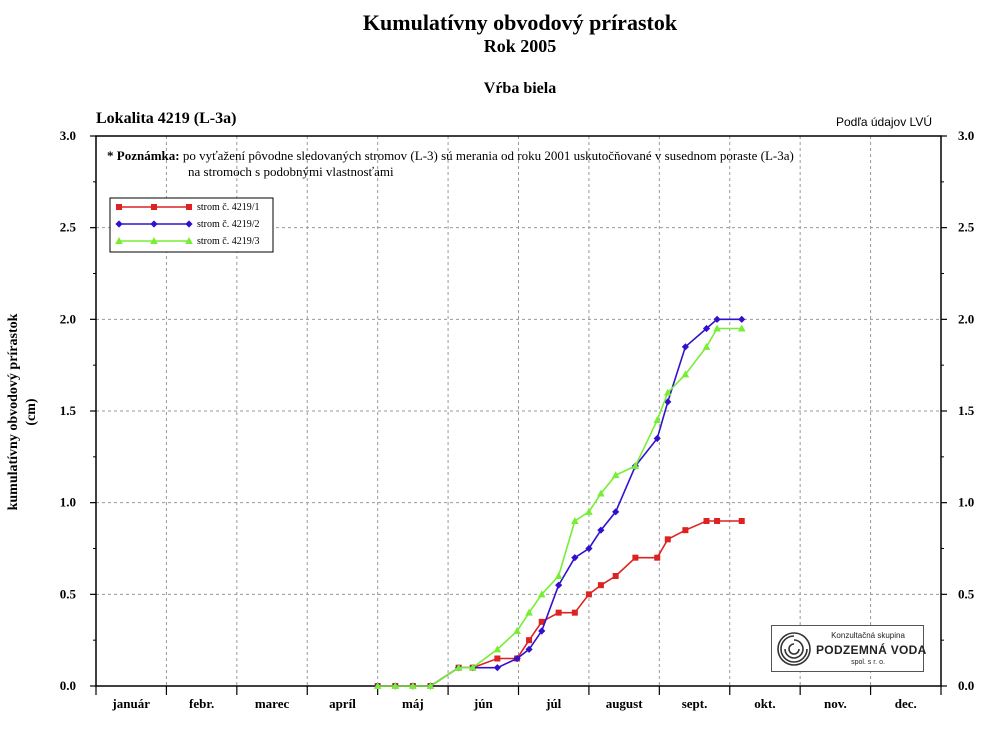  What do you see at coordinates (868, 635) in the screenshot?
I see `logo-line1: Konzultačná skupina` at bounding box center [868, 635].